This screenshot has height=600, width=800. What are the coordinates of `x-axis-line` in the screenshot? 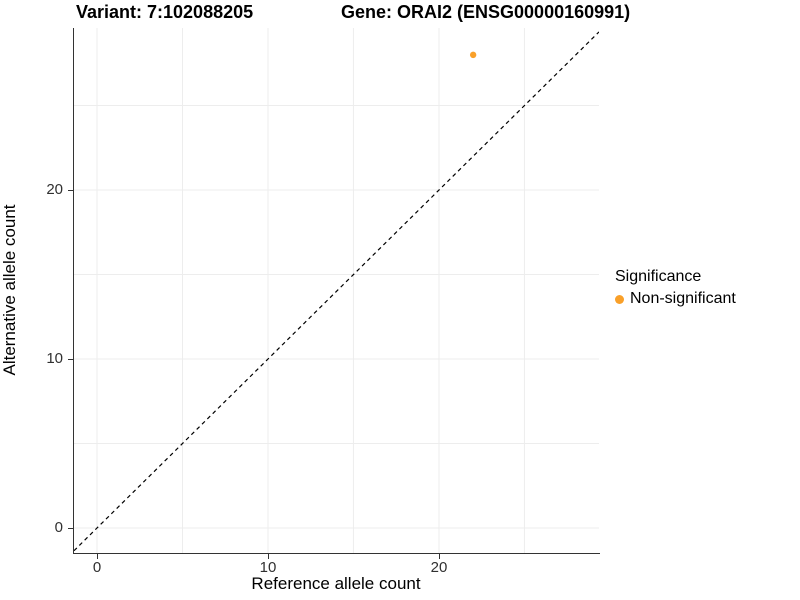 It's located at (336, 553).